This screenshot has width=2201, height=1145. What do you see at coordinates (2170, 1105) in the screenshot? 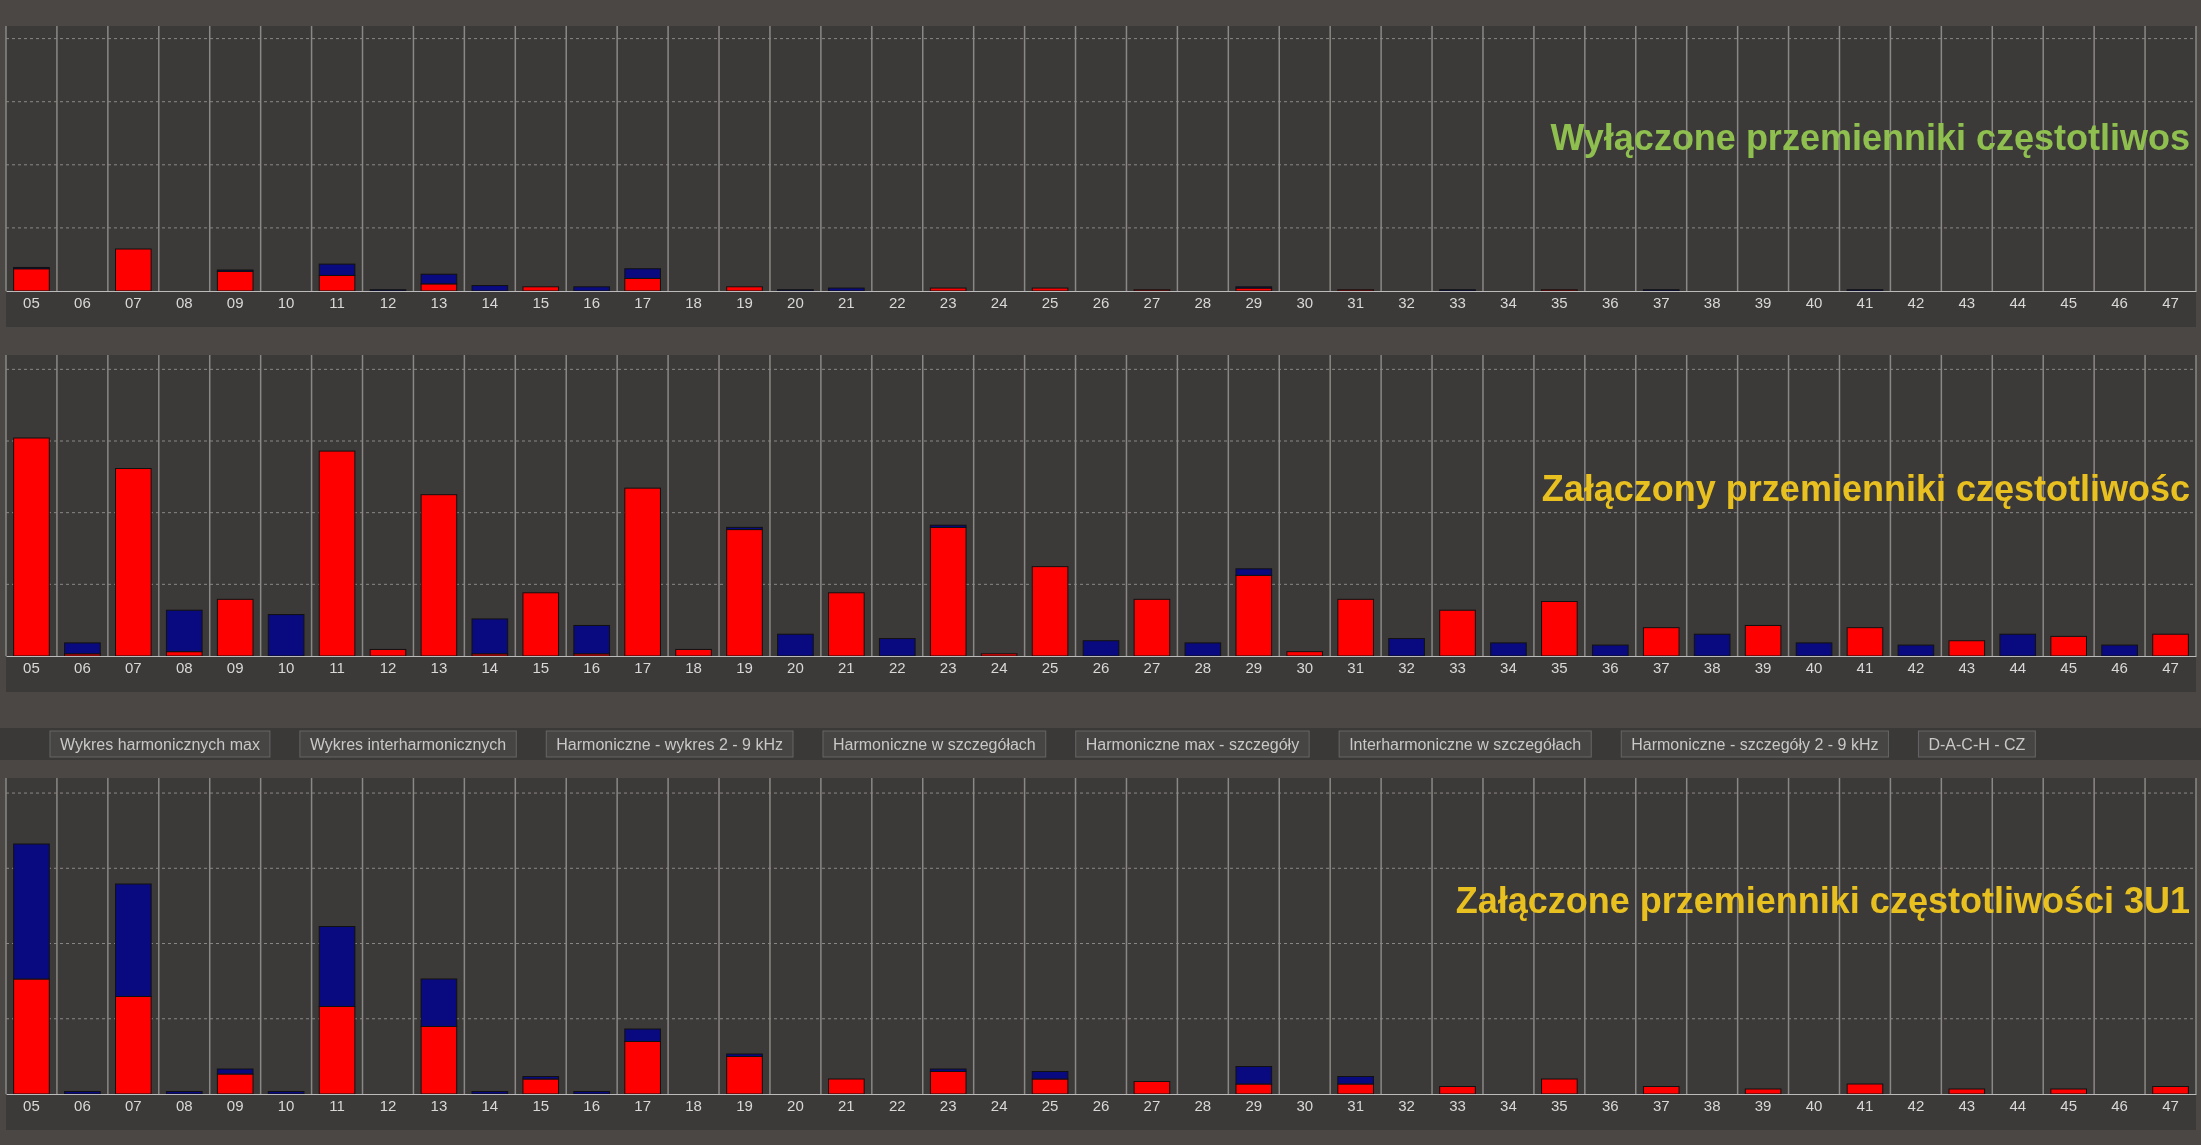
I see `x-tick-label: 47` at bounding box center [2170, 1105].